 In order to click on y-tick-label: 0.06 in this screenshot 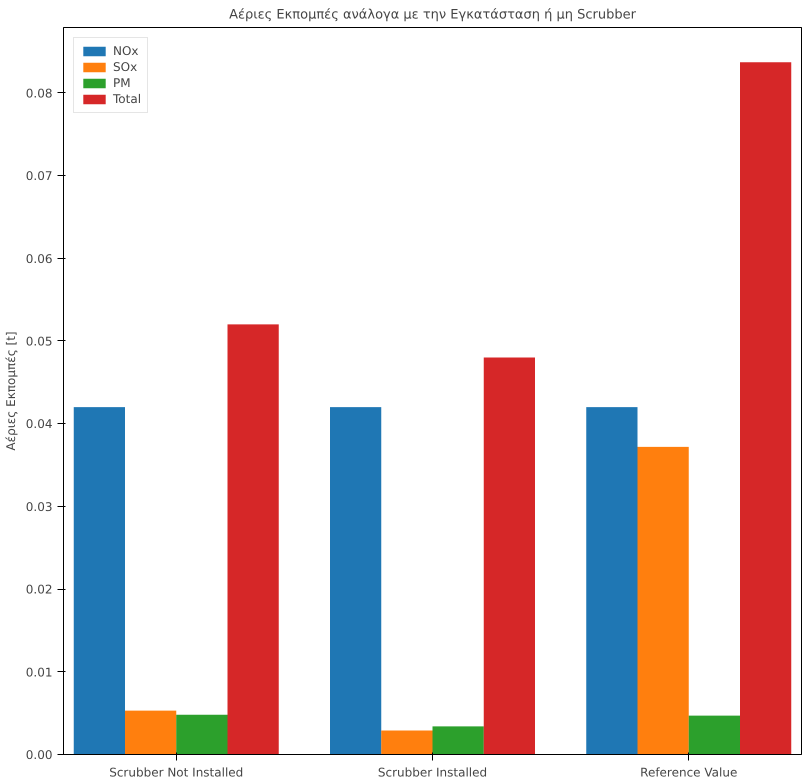, I will do `click(39, 259)`.